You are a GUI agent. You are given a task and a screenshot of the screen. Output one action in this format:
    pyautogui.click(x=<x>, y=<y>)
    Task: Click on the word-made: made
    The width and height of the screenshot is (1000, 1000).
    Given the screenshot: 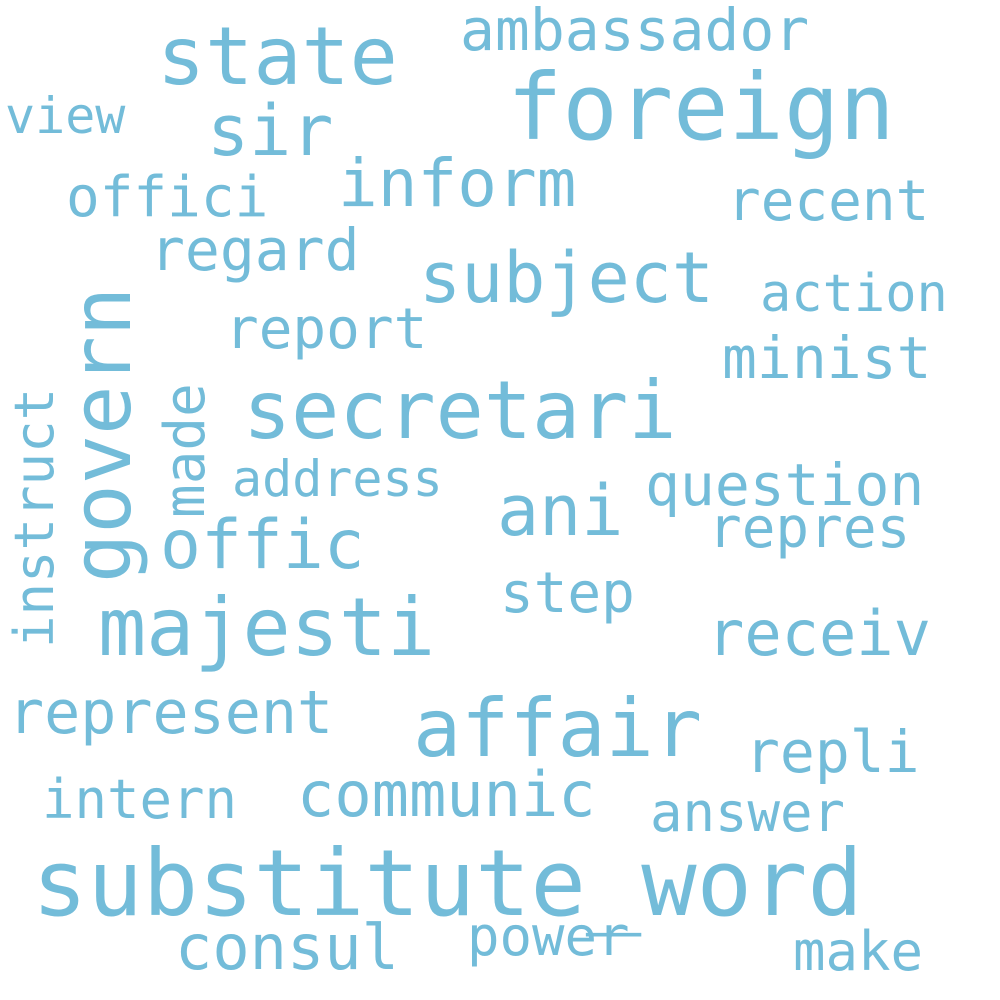 What is the action you would take?
    pyautogui.click(x=185, y=450)
    